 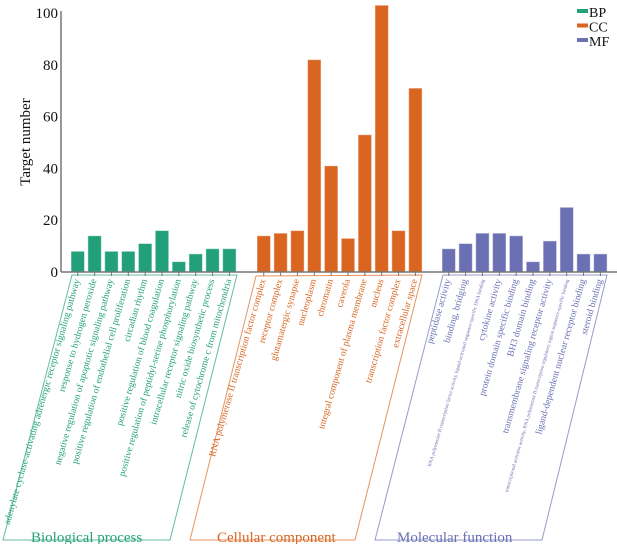 What do you see at coordinates (55, 273) in the screenshot?
I see `y-tick-label: 0` at bounding box center [55, 273].